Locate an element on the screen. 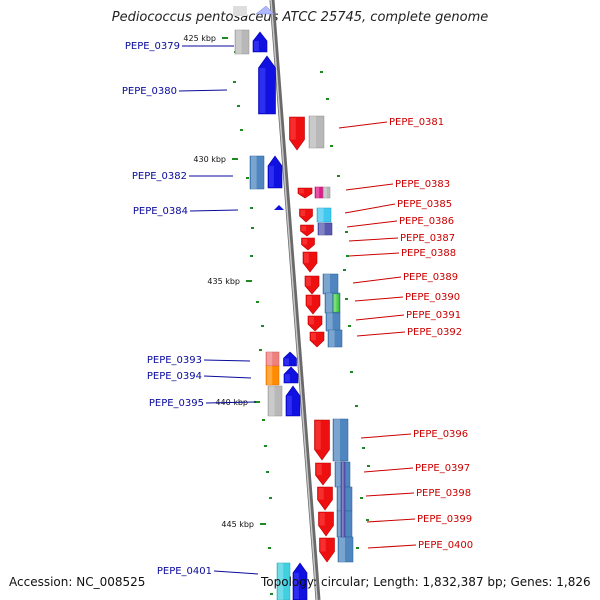  gene-PEPE_0401-shine is located at coordinates (296, 585).